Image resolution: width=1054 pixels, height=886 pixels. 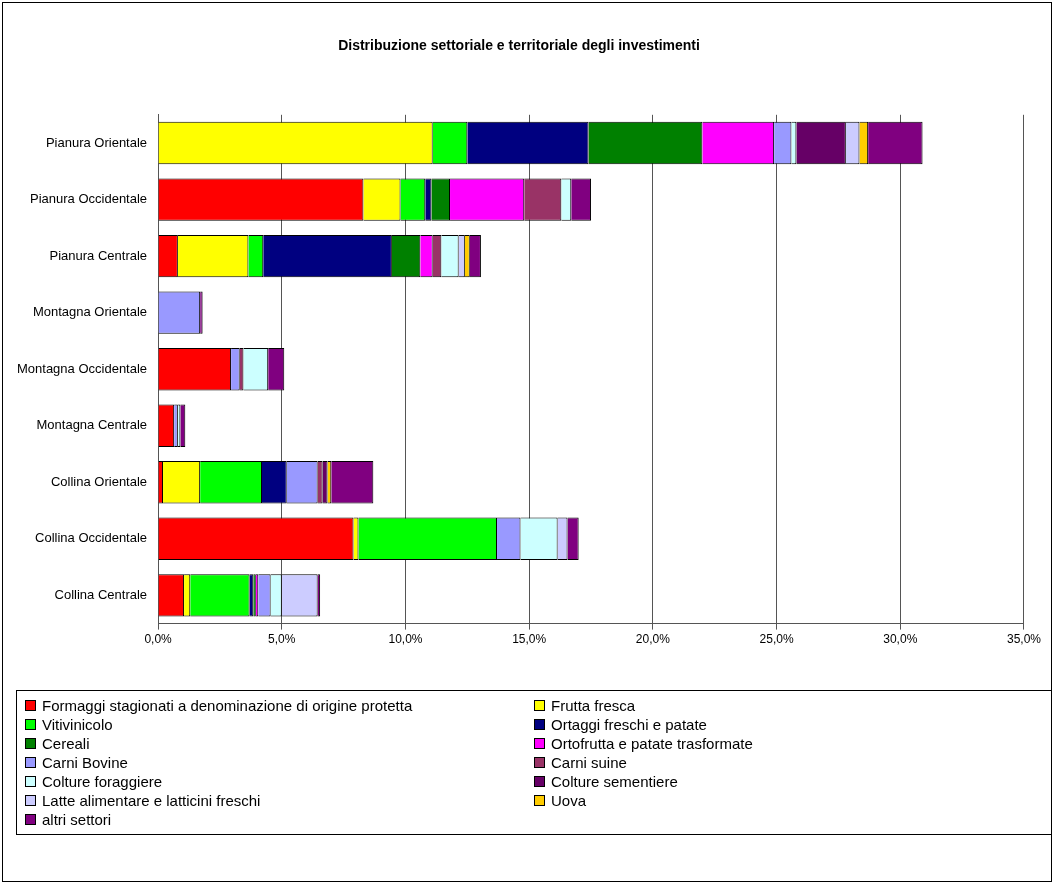 I want to click on y-tick-label: Collina Occidentale, so click(x=91, y=538).